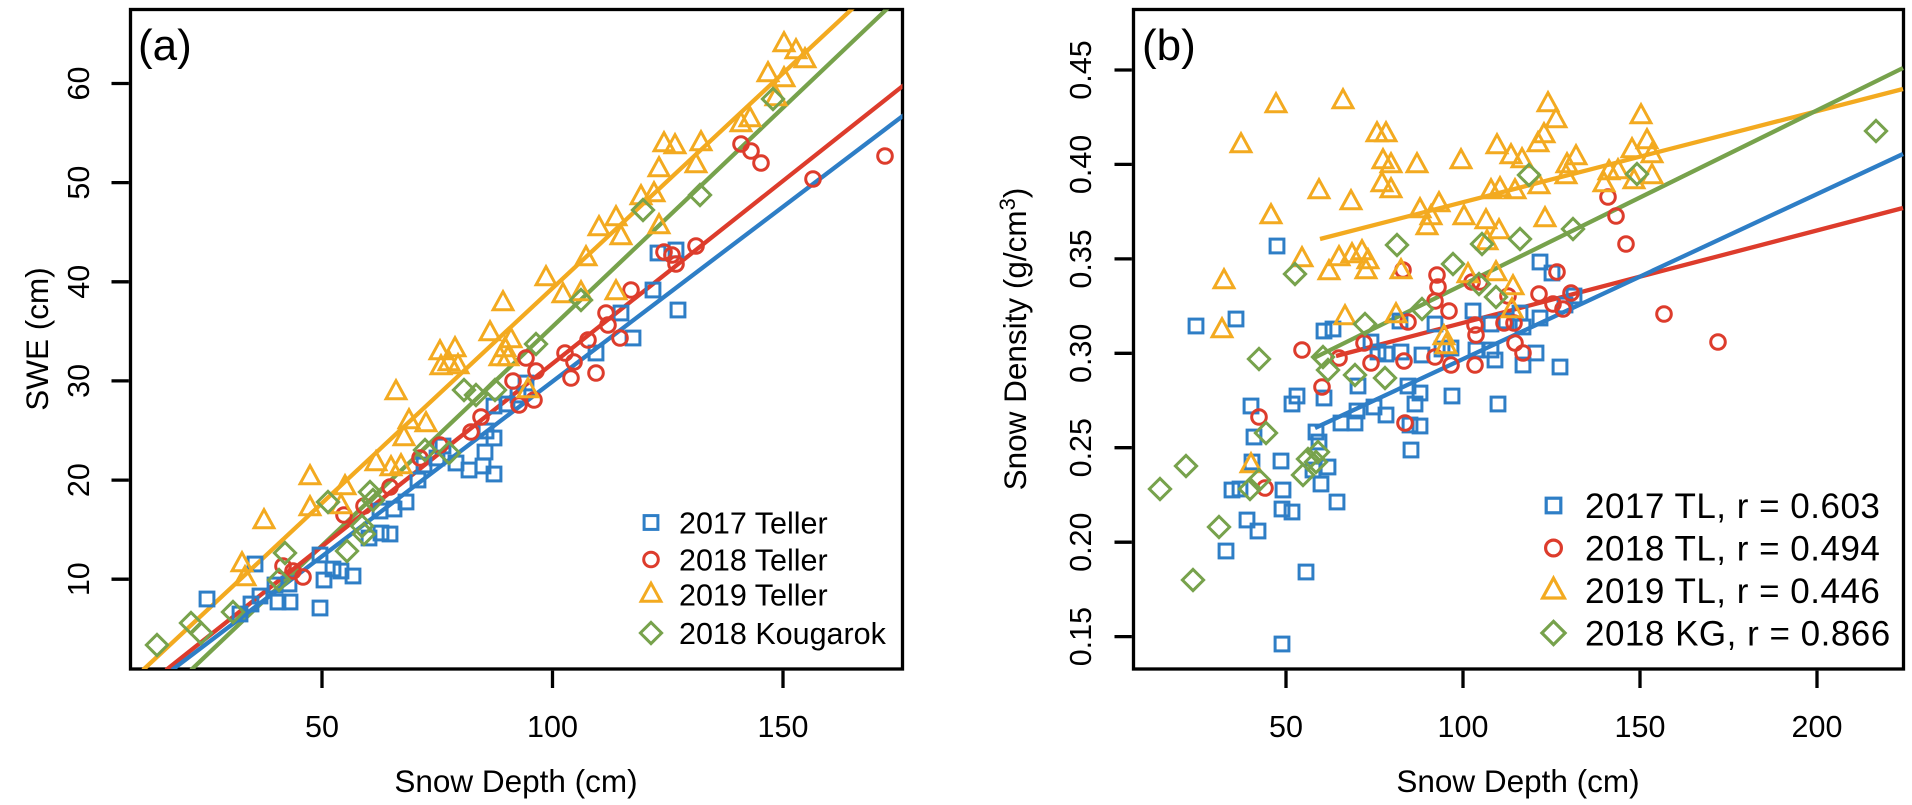 This screenshot has height=805, width=1912. I want to click on svg-text: 0.40, so click(1081, 164).